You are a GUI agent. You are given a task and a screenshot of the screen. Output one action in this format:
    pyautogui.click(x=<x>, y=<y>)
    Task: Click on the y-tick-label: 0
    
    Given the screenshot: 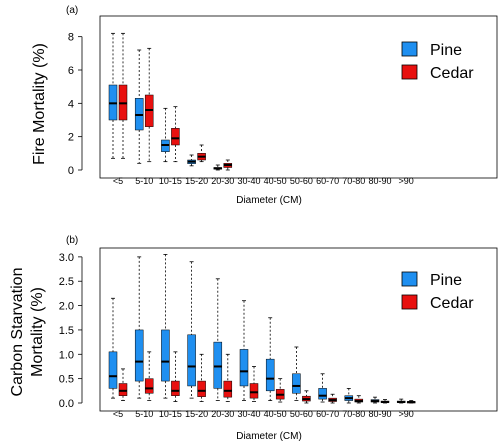 What is the action you would take?
    pyautogui.click(x=71, y=171)
    